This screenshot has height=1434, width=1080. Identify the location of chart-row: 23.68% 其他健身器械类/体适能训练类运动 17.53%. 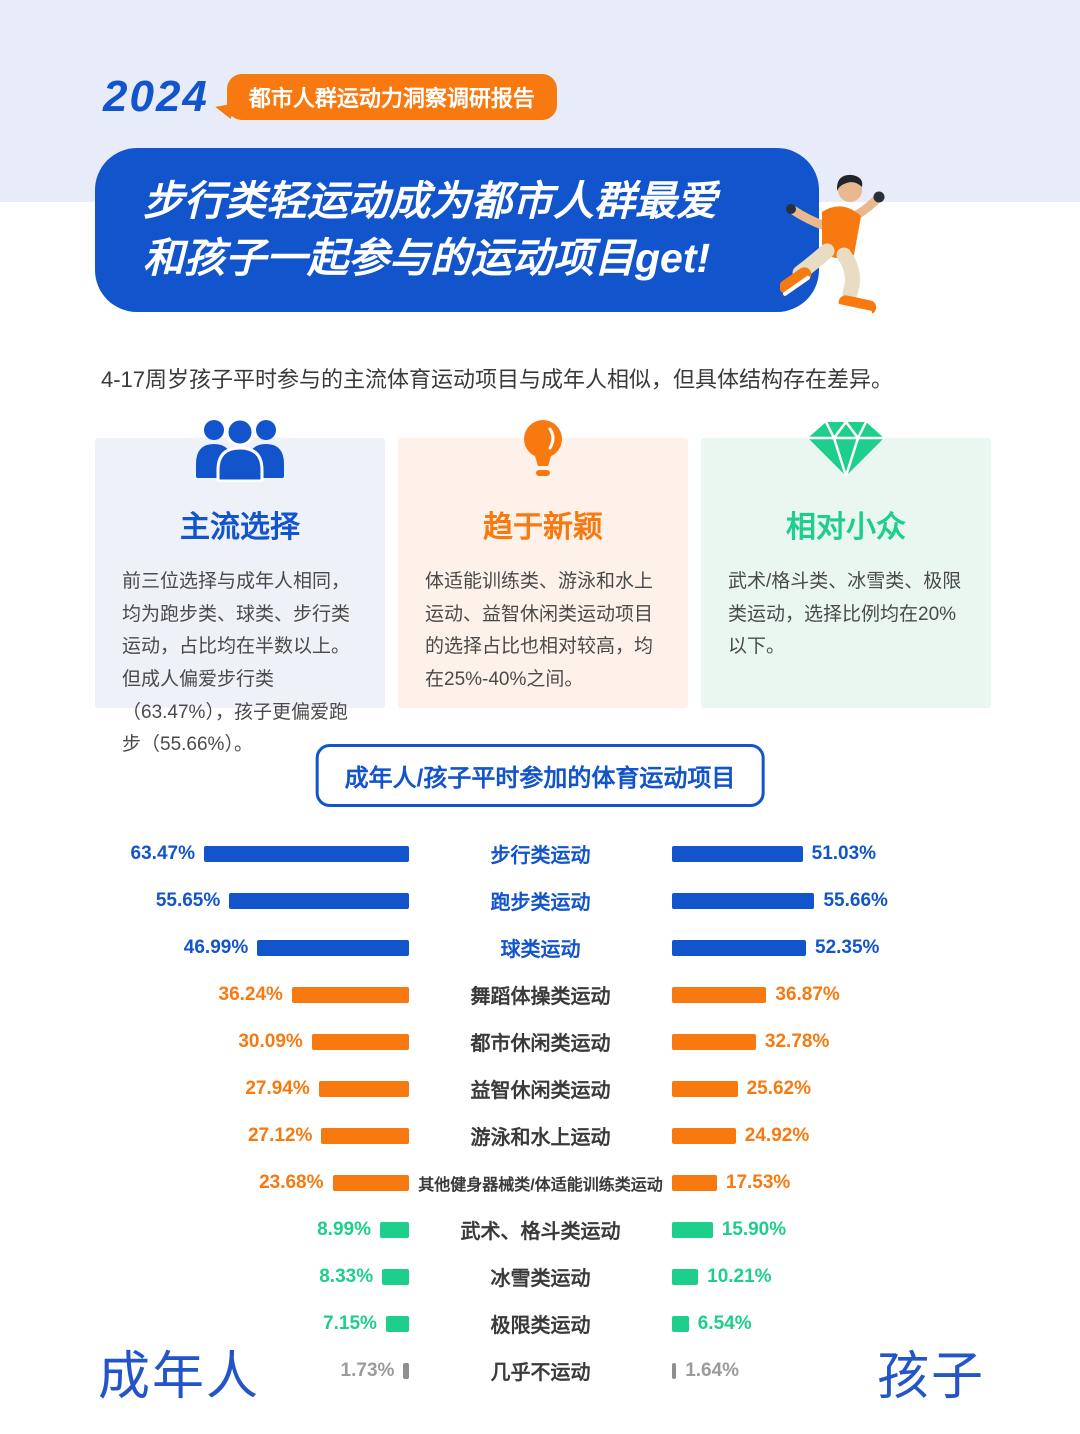
(540, 1182).